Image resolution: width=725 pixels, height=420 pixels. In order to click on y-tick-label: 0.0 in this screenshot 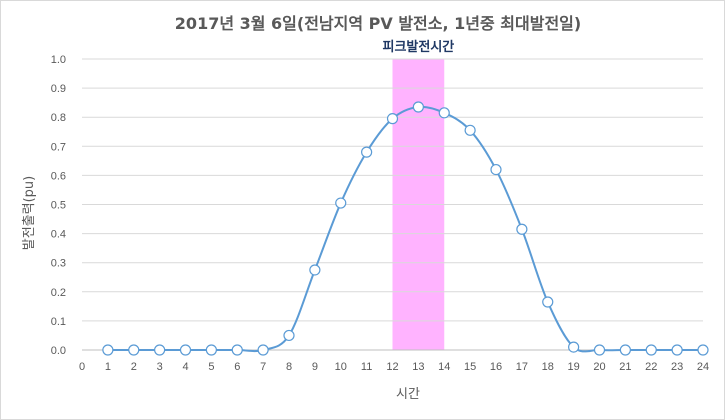, I will do `click(58, 351)`.